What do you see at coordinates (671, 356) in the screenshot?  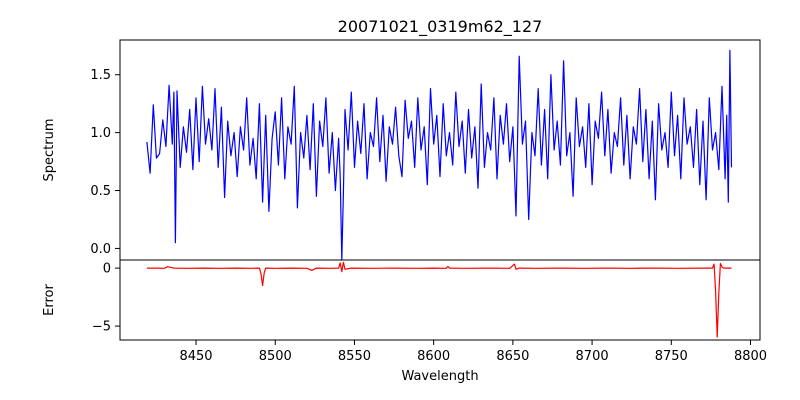 I see `x-tick-label: 8750` at bounding box center [671, 356].